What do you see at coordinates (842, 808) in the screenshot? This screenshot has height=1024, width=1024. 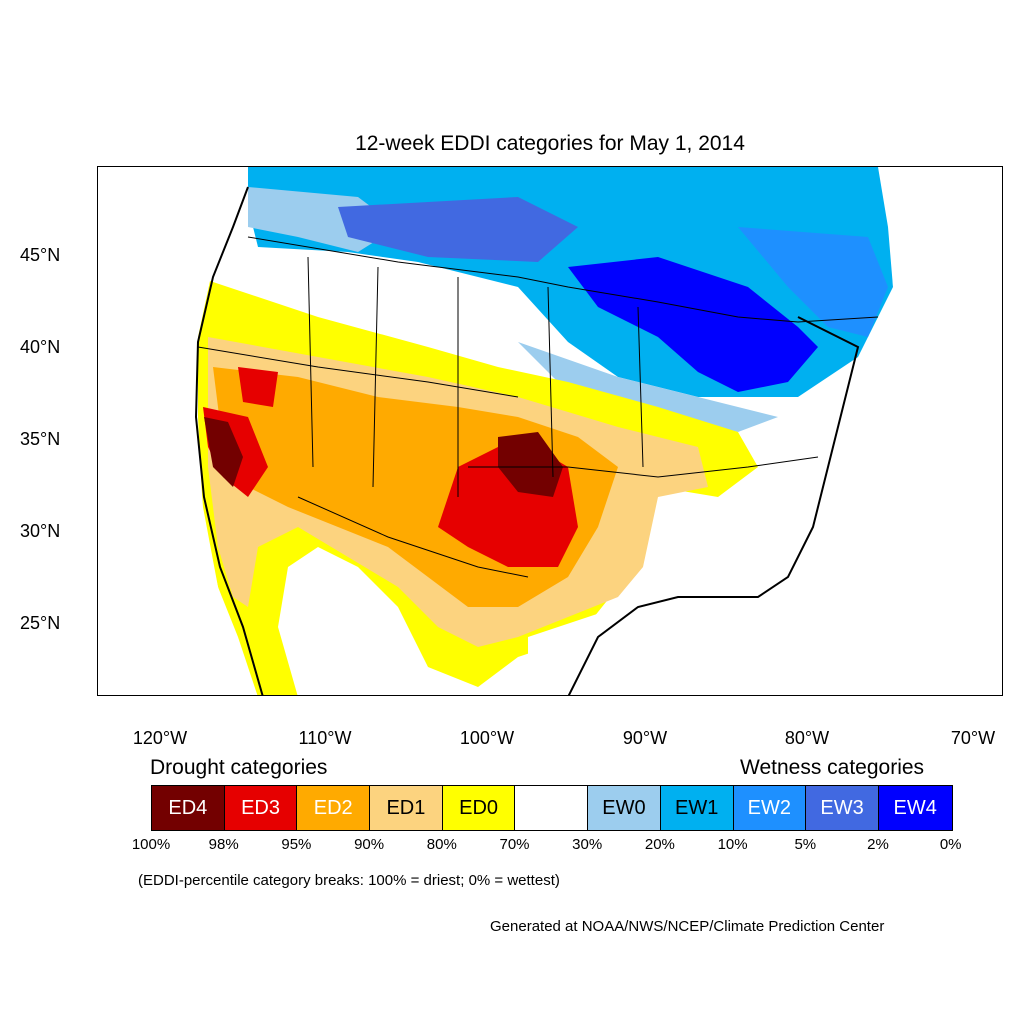 I see `legend-swatch-ew3: EW3` at bounding box center [842, 808].